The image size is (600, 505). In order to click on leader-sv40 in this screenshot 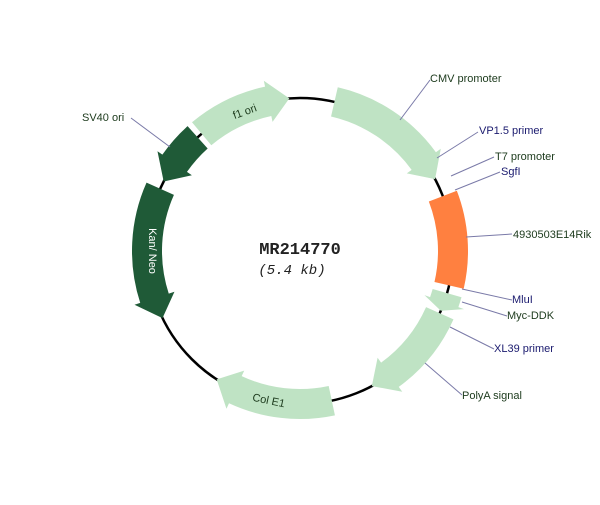, I will do `click(150, 132)`.